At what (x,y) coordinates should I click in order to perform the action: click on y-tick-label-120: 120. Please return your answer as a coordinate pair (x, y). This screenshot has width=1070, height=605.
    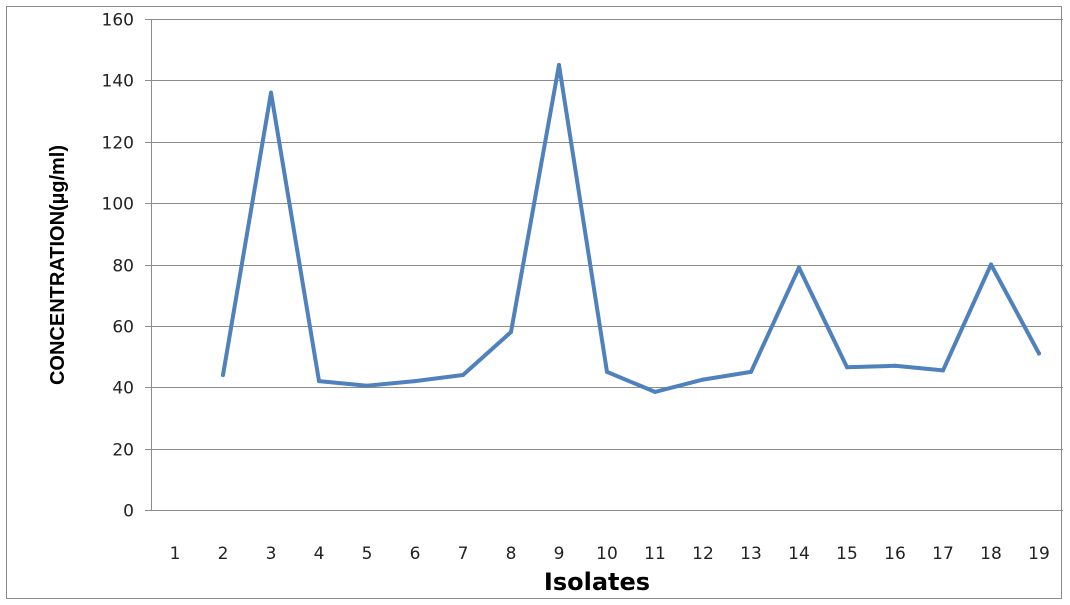
    Looking at the image, I should click on (118, 144).